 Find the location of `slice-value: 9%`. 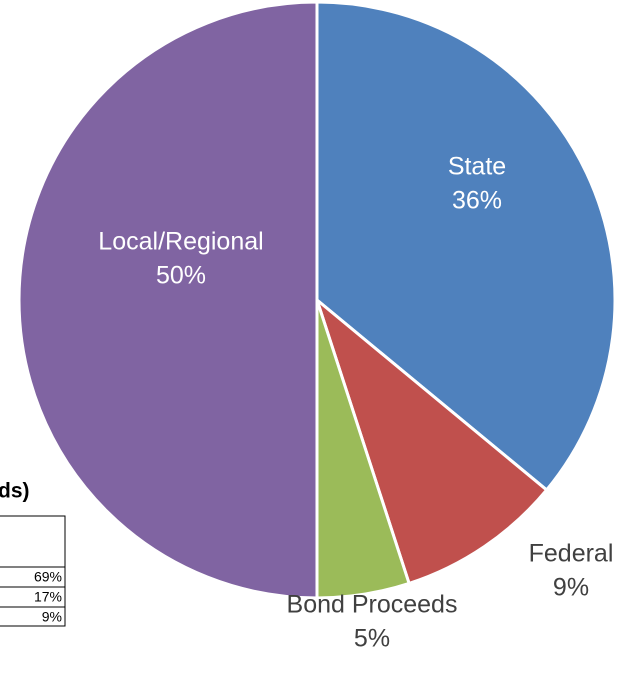

slice-value: 9% is located at coordinates (571, 588).